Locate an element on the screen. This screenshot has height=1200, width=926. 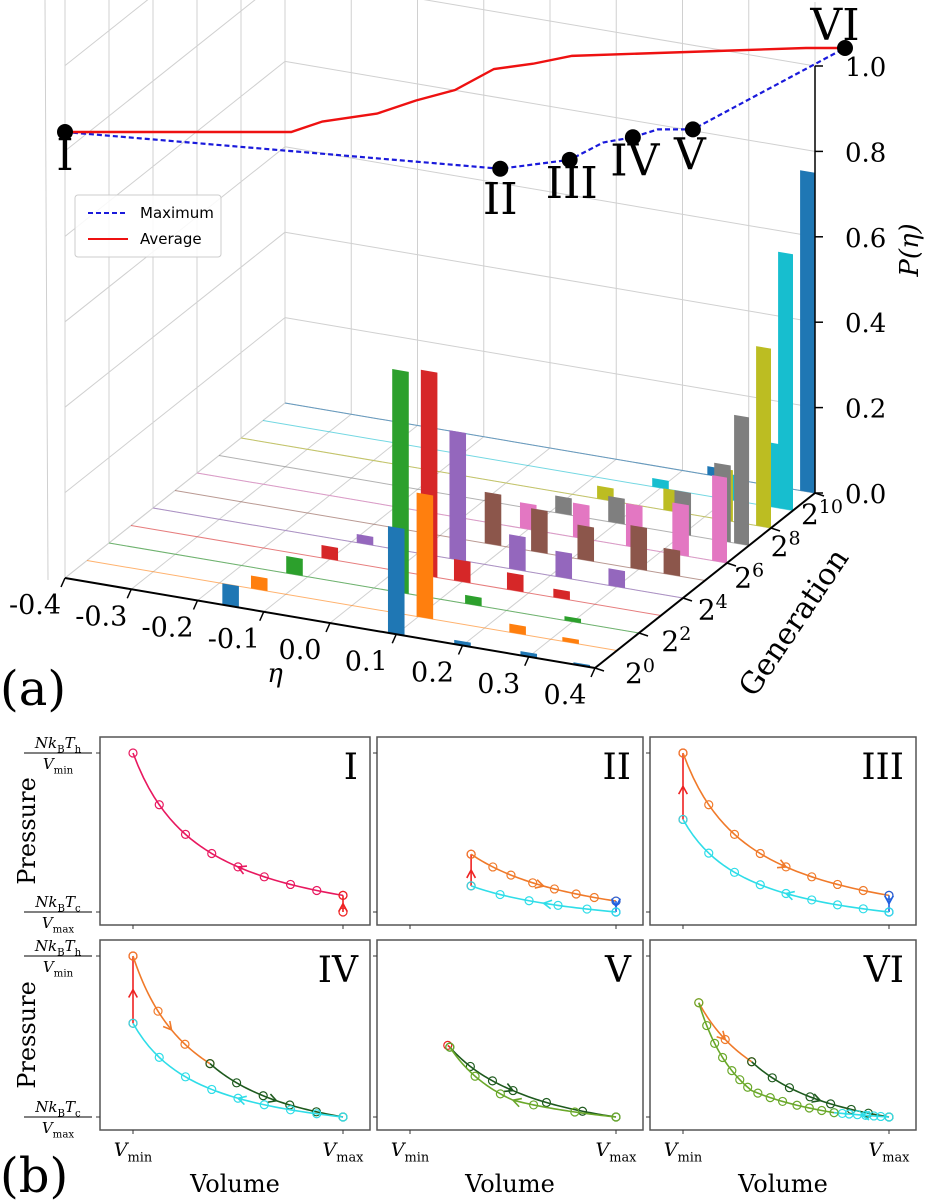
pv-panel-III: III is located at coordinates (781, 832).